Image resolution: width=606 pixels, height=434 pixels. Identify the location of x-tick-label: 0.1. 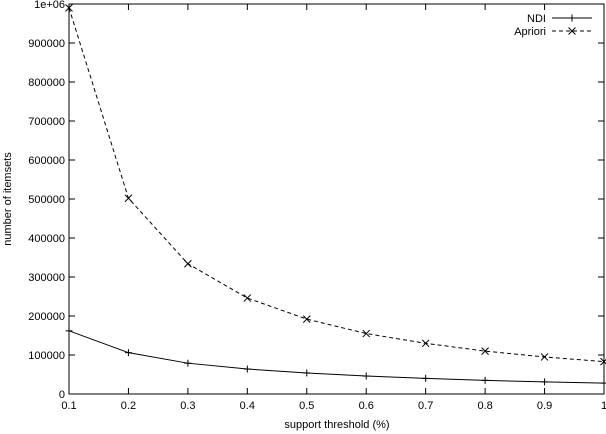
(68, 406).